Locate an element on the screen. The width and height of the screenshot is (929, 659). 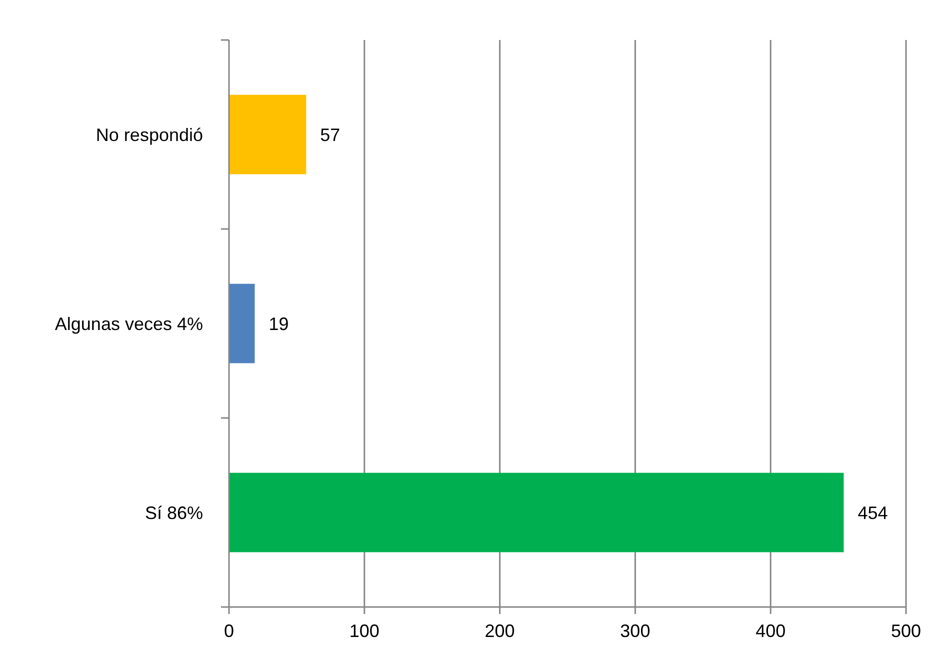
x-tick-label: 0 is located at coordinates (229, 631).